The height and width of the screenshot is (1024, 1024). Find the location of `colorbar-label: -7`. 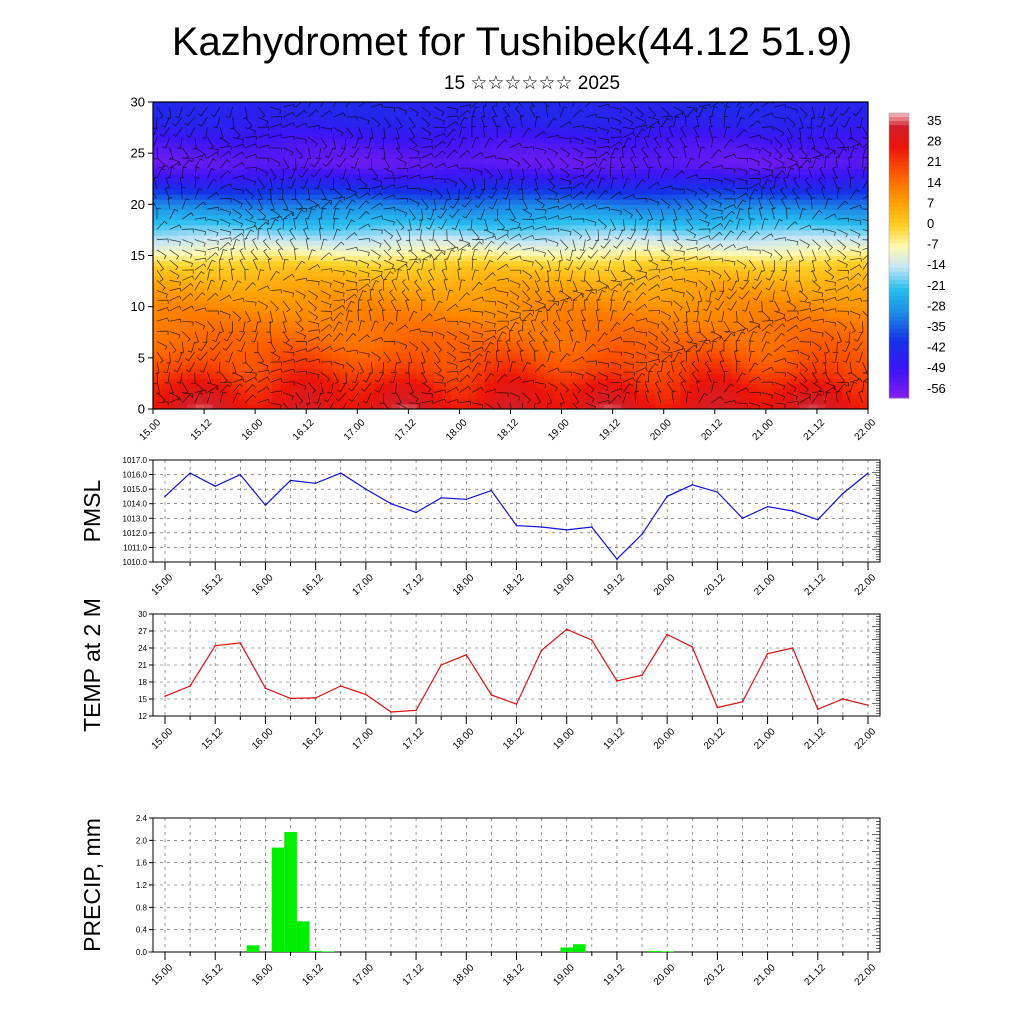

colorbar-label: -7 is located at coordinates (933, 244).